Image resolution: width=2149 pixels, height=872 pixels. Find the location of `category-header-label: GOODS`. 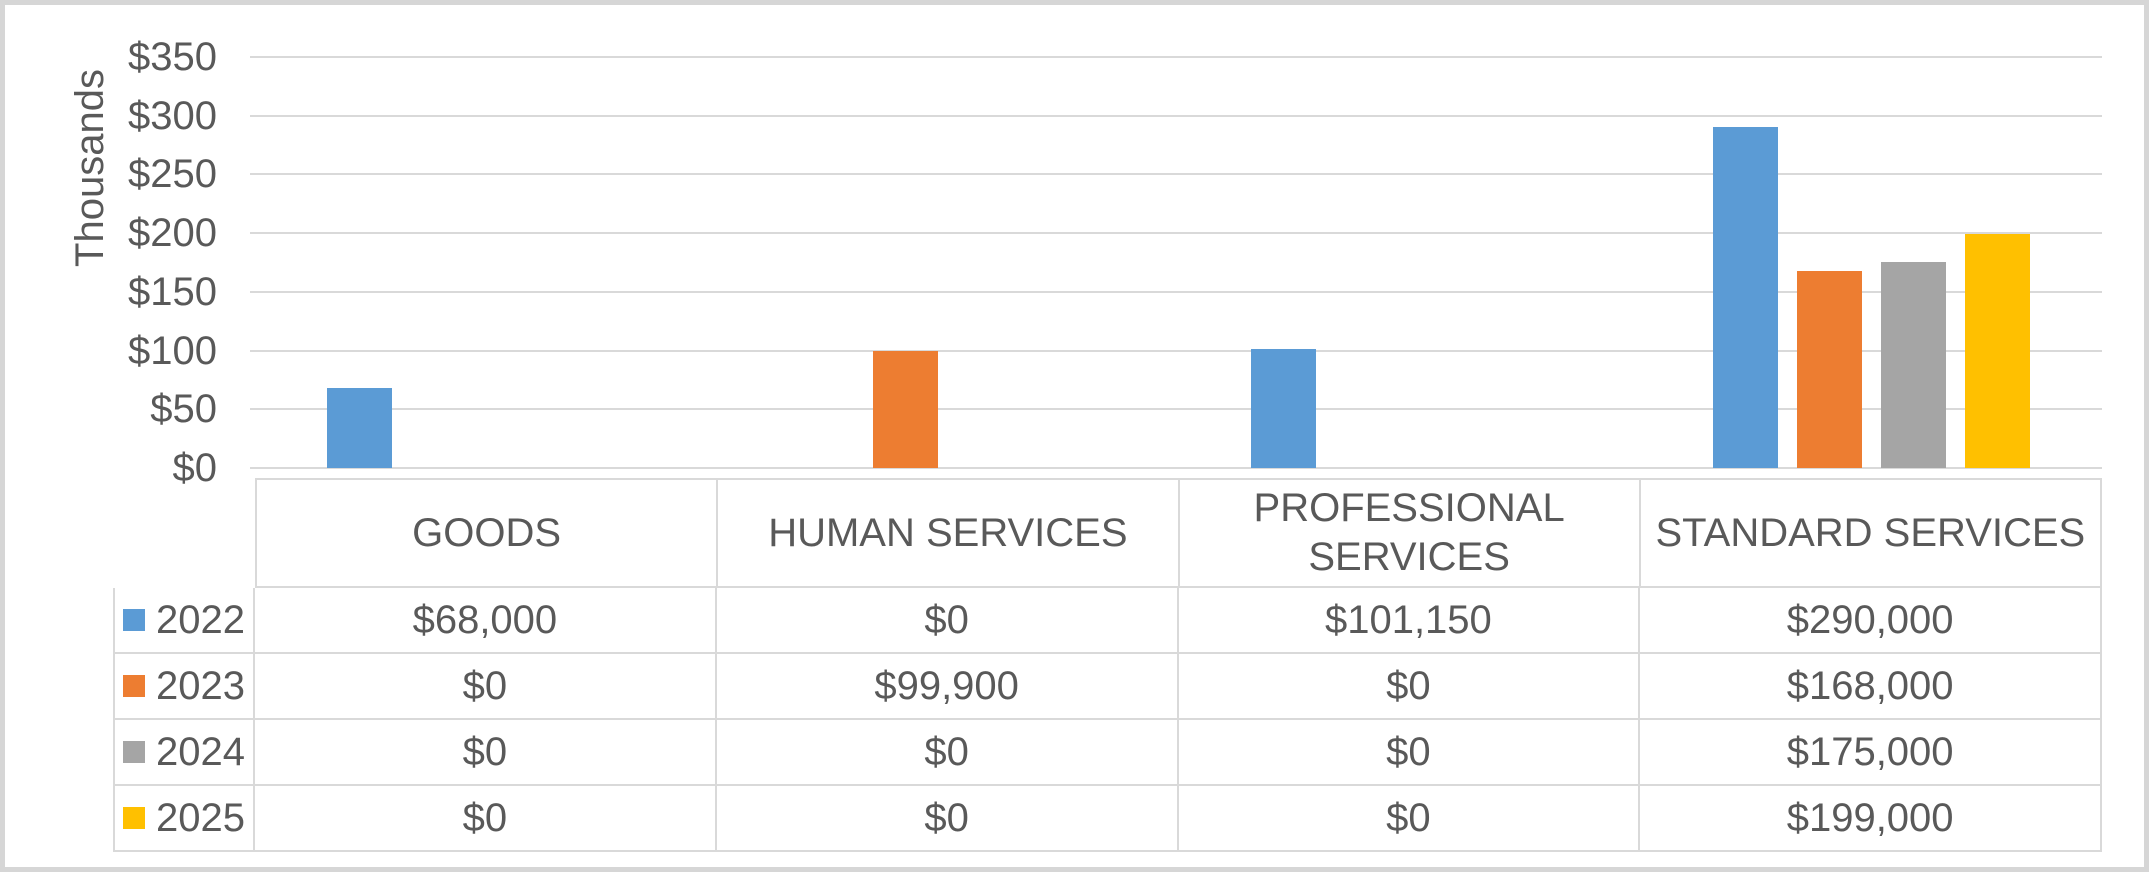

category-header-label: GOODS is located at coordinates (487, 532).